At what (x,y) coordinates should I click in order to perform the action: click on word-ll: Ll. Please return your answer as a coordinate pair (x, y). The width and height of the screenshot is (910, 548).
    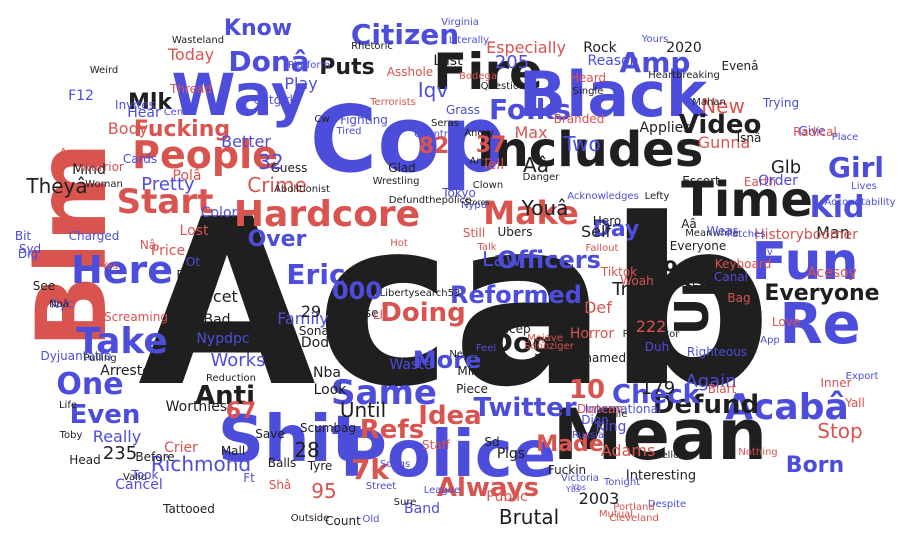
    Looking at the image, I should click on (378, 315).